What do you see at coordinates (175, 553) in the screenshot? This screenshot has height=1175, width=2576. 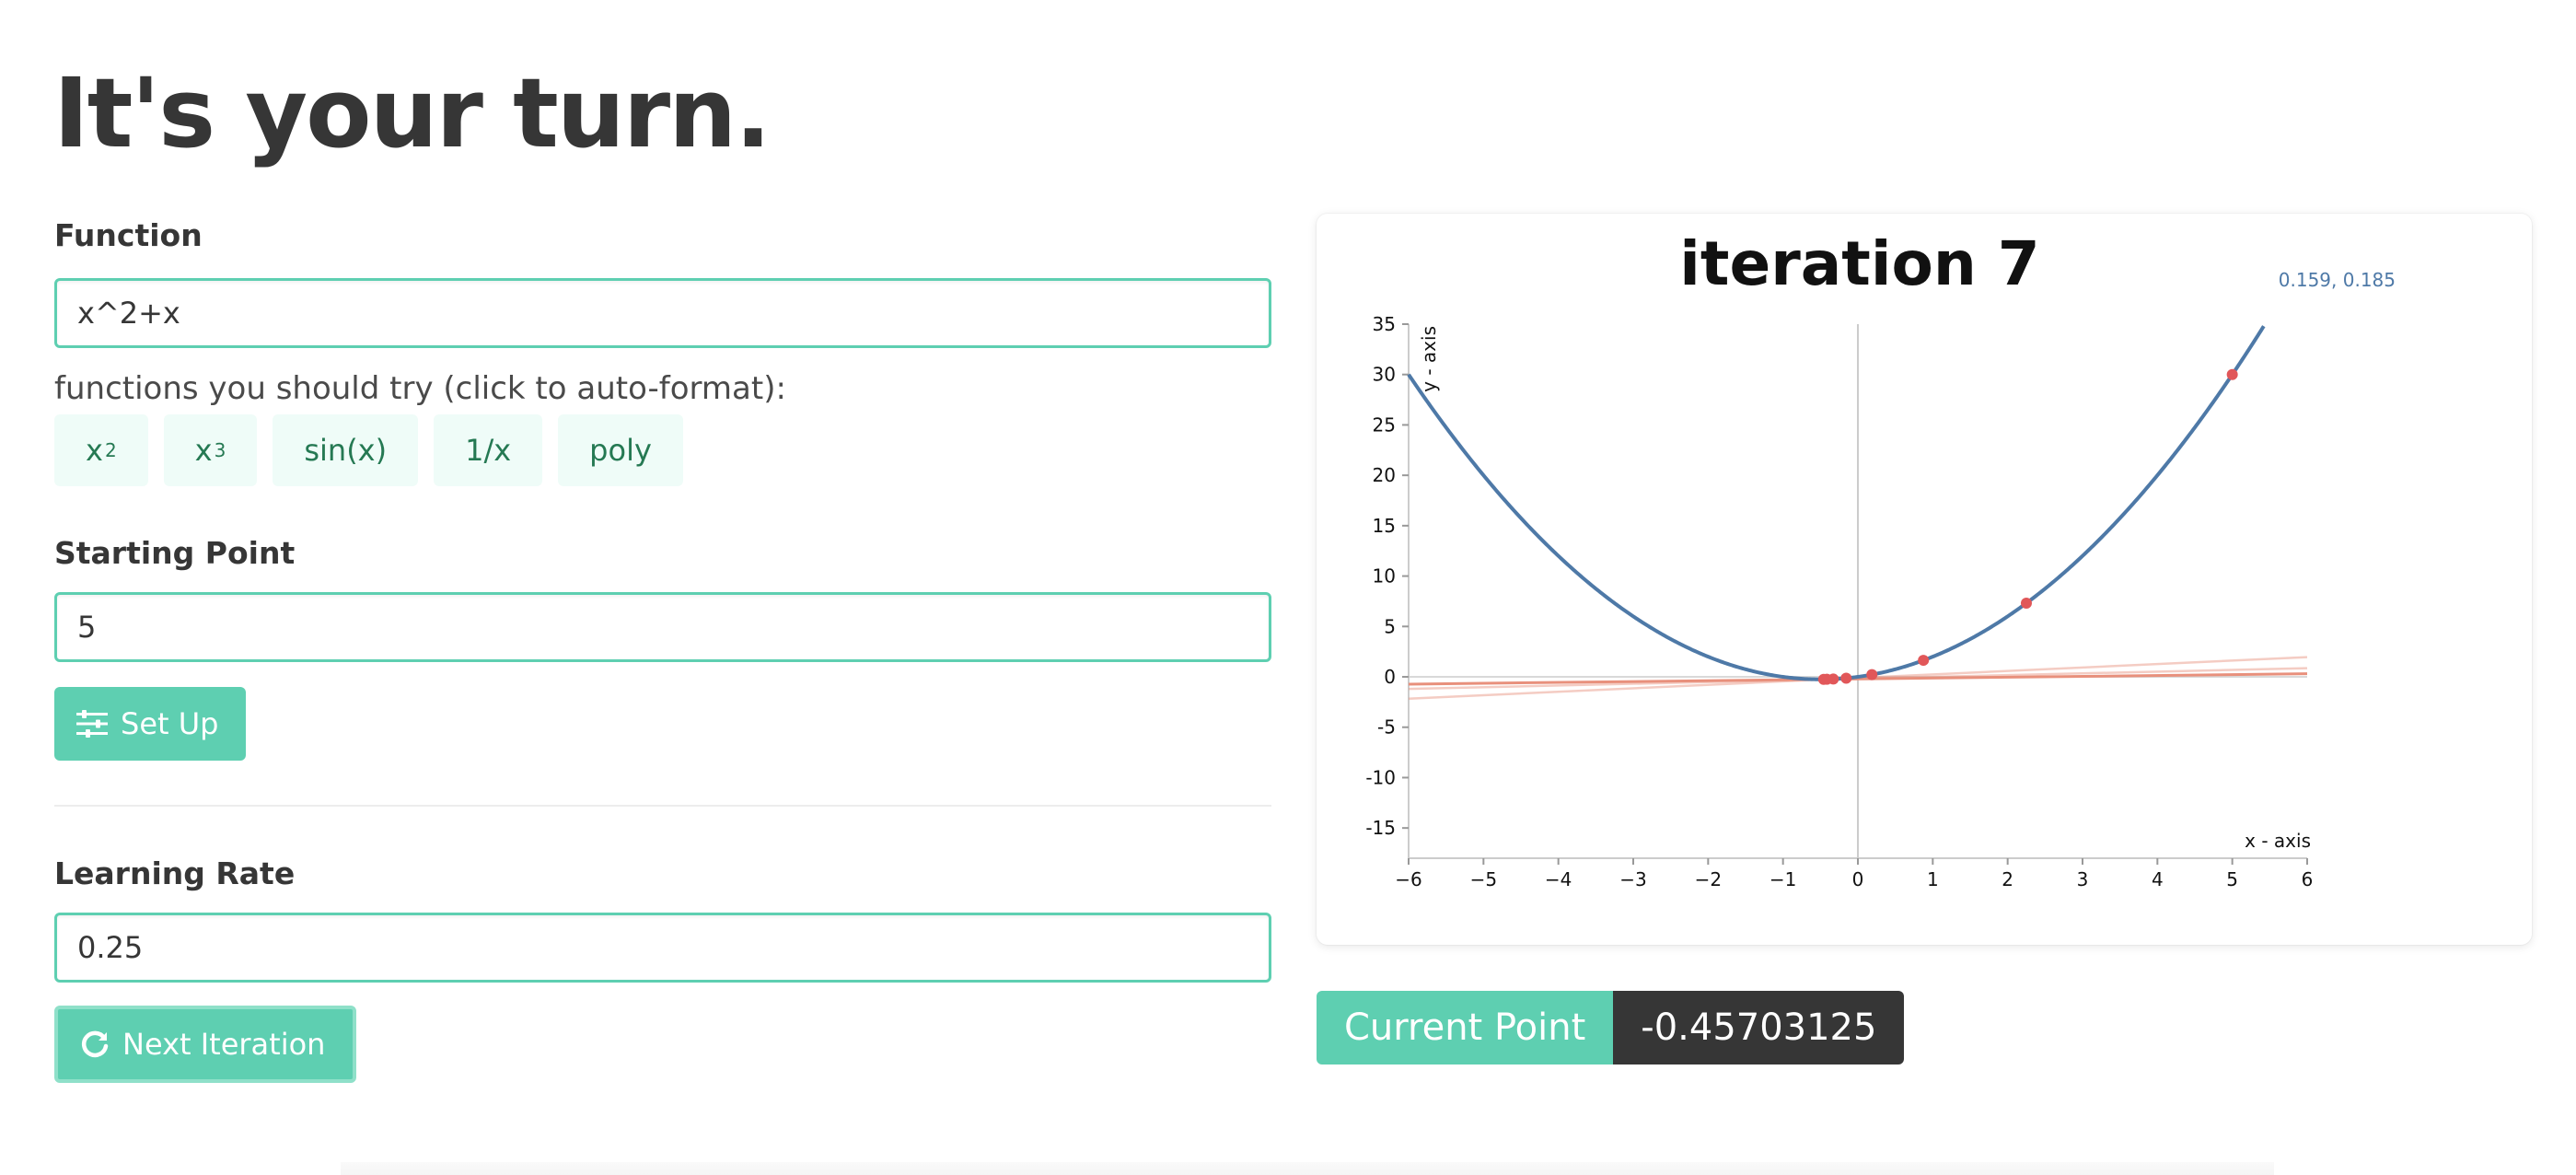 I see `starting-point-label: Starting Point` at bounding box center [175, 553].